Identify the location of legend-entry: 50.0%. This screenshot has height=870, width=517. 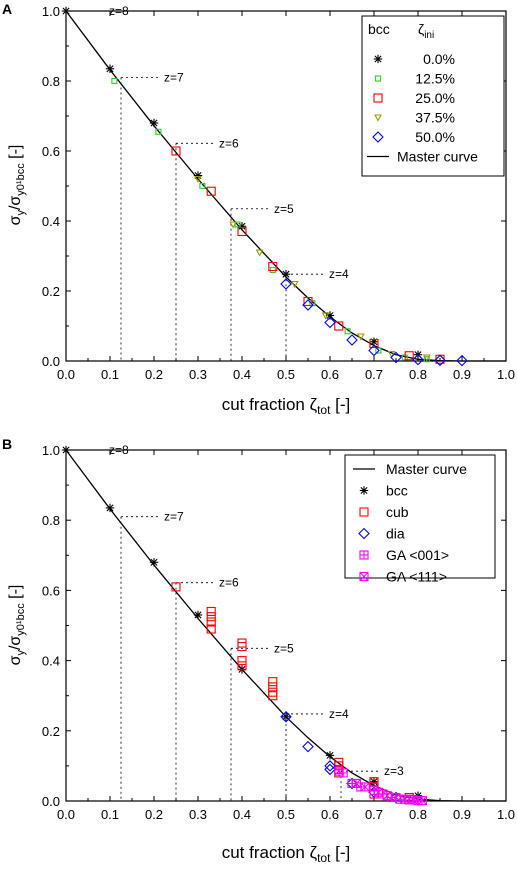
(413, 137).